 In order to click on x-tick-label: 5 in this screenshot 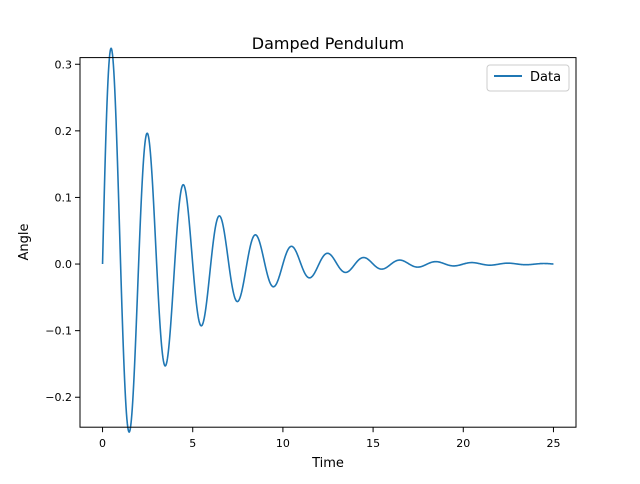, I will do `click(192, 443)`.